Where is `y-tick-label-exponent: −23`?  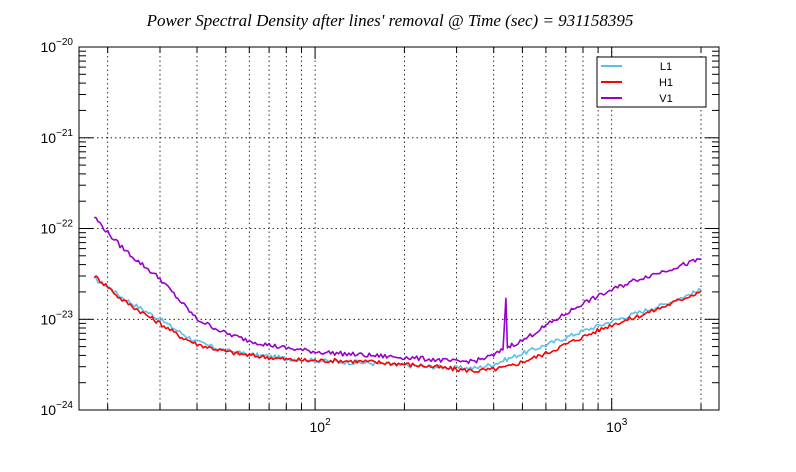 y-tick-label-exponent: −23 is located at coordinates (64, 314).